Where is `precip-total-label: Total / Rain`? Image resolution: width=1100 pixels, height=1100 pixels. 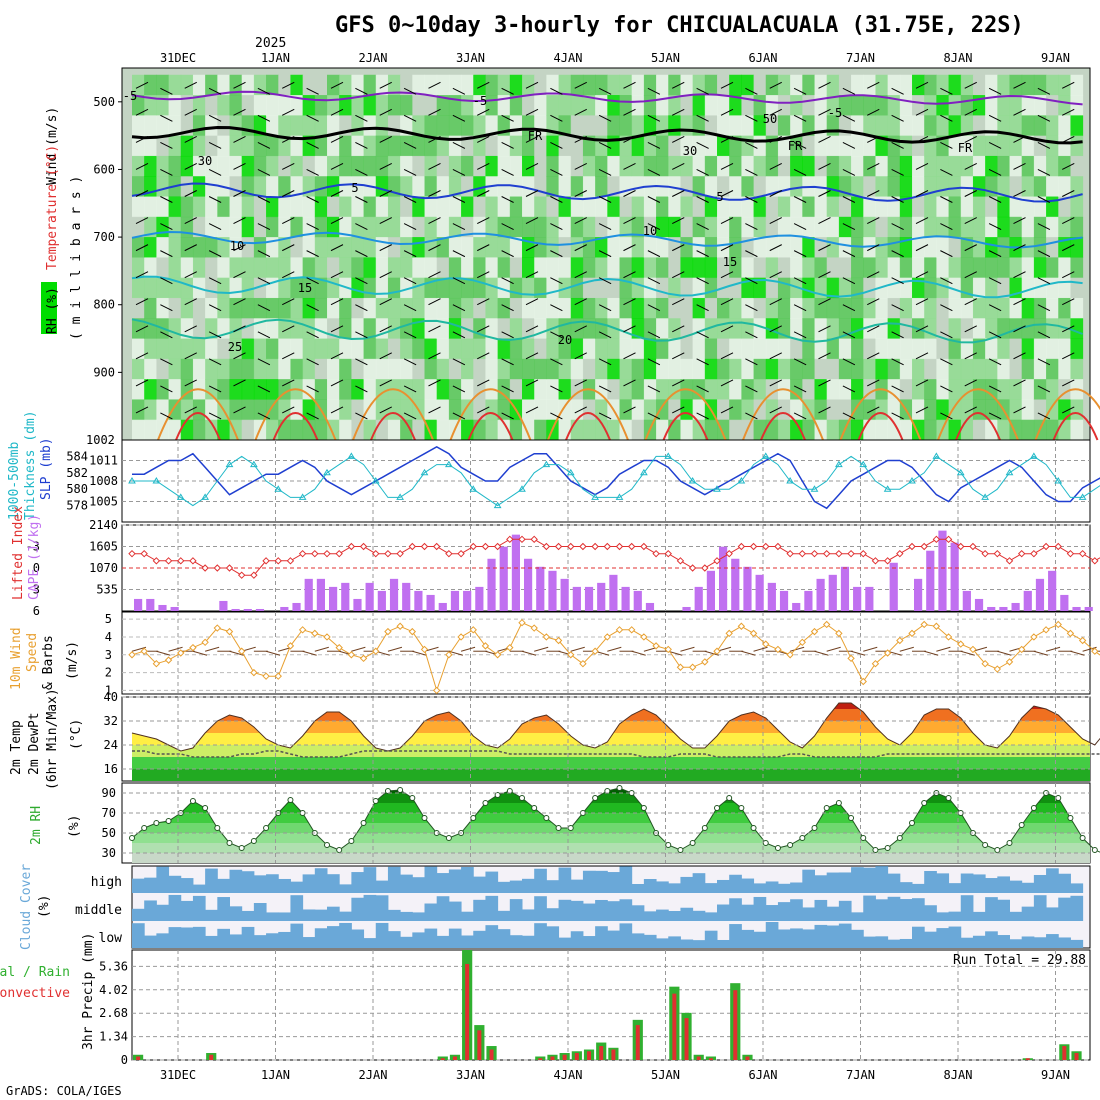
precip-total-label: Total / Rain is located at coordinates (35, 972).